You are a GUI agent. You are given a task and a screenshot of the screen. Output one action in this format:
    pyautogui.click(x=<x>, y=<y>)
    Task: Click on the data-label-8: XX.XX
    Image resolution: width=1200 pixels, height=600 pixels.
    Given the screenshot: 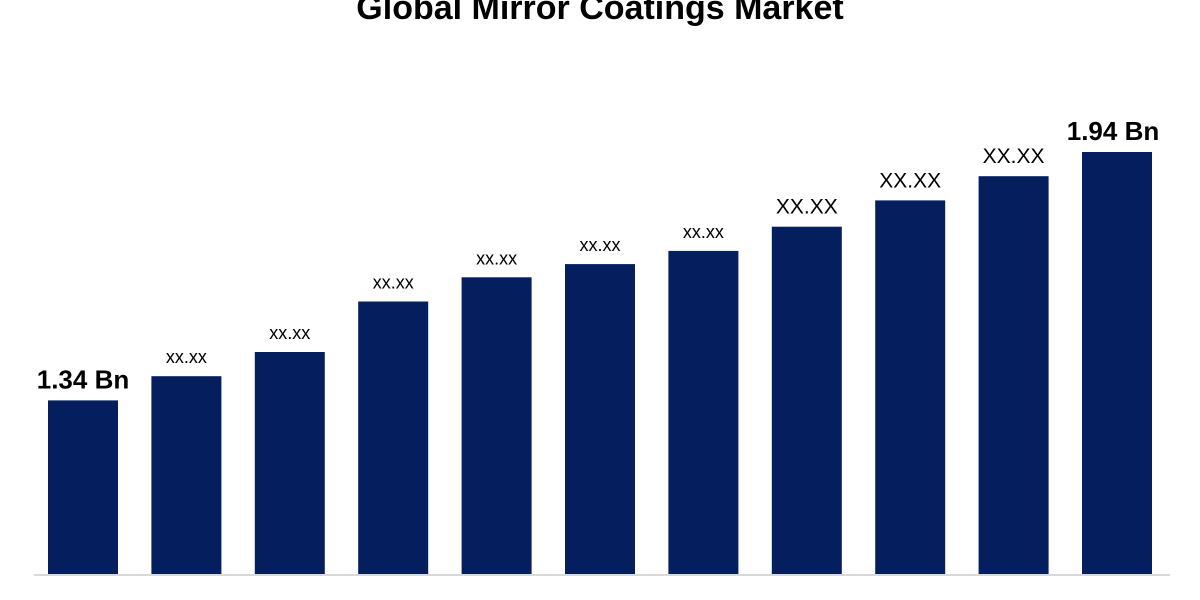 What is the action you would take?
    pyautogui.click(x=807, y=207)
    